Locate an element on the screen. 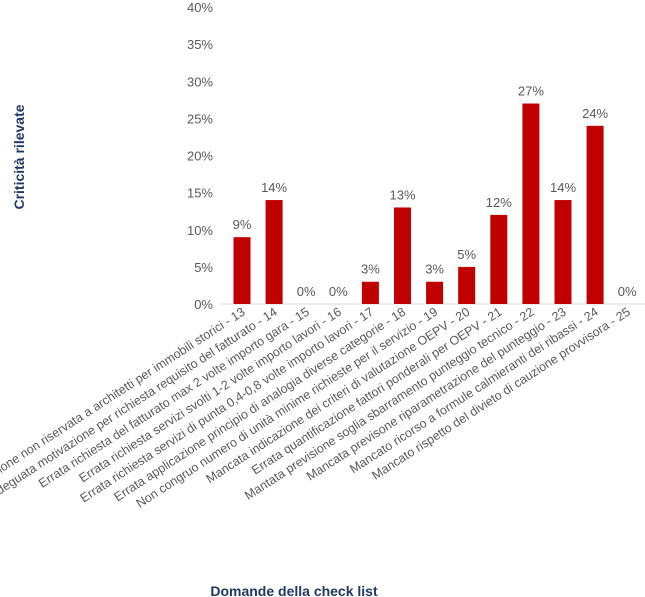 The height and width of the screenshot is (597, 645). data-label: 9% is located at coordinates (242, 224).